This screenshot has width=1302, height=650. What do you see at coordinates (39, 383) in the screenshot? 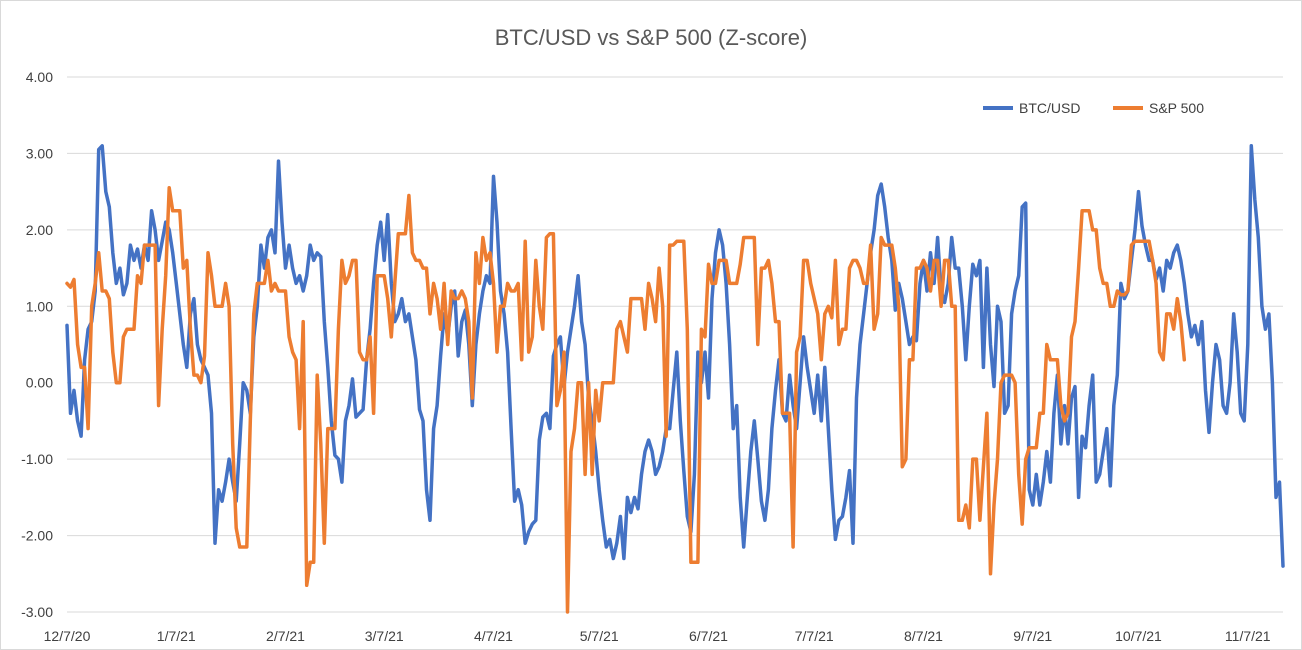
I see `y-tick-label: 0.00` at bounding box center [39, 383].